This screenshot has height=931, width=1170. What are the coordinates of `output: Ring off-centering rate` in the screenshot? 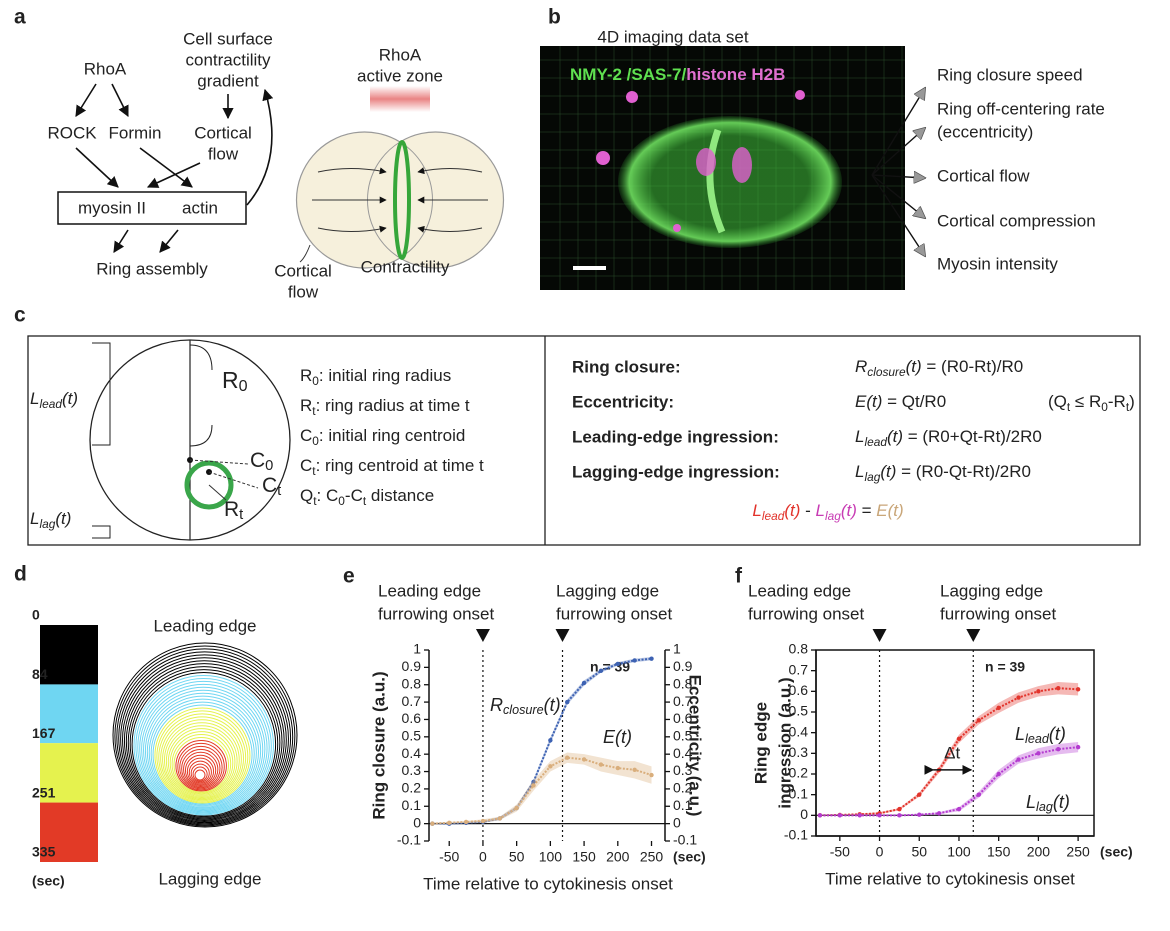 It's located at (1021, 108).